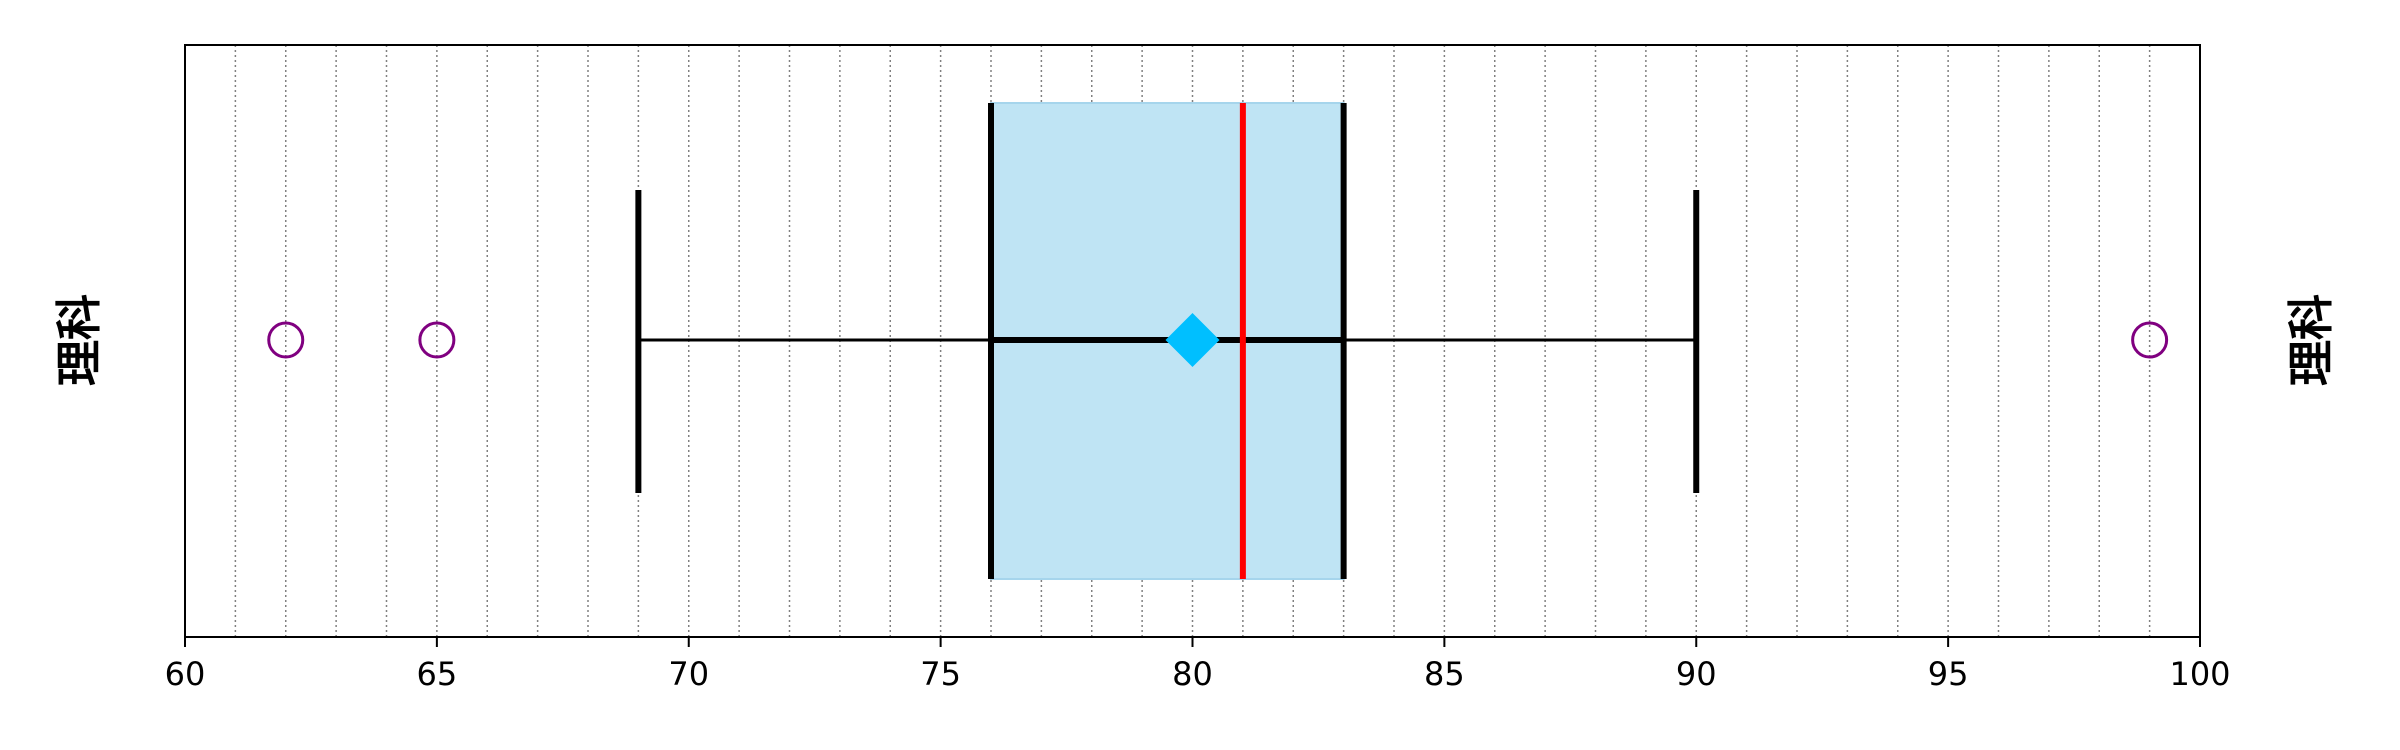  What do you see at coordinates (2311, 340) in the screenshot?
I see `category-label-right: 理科` at bounding box center [2311, 340].